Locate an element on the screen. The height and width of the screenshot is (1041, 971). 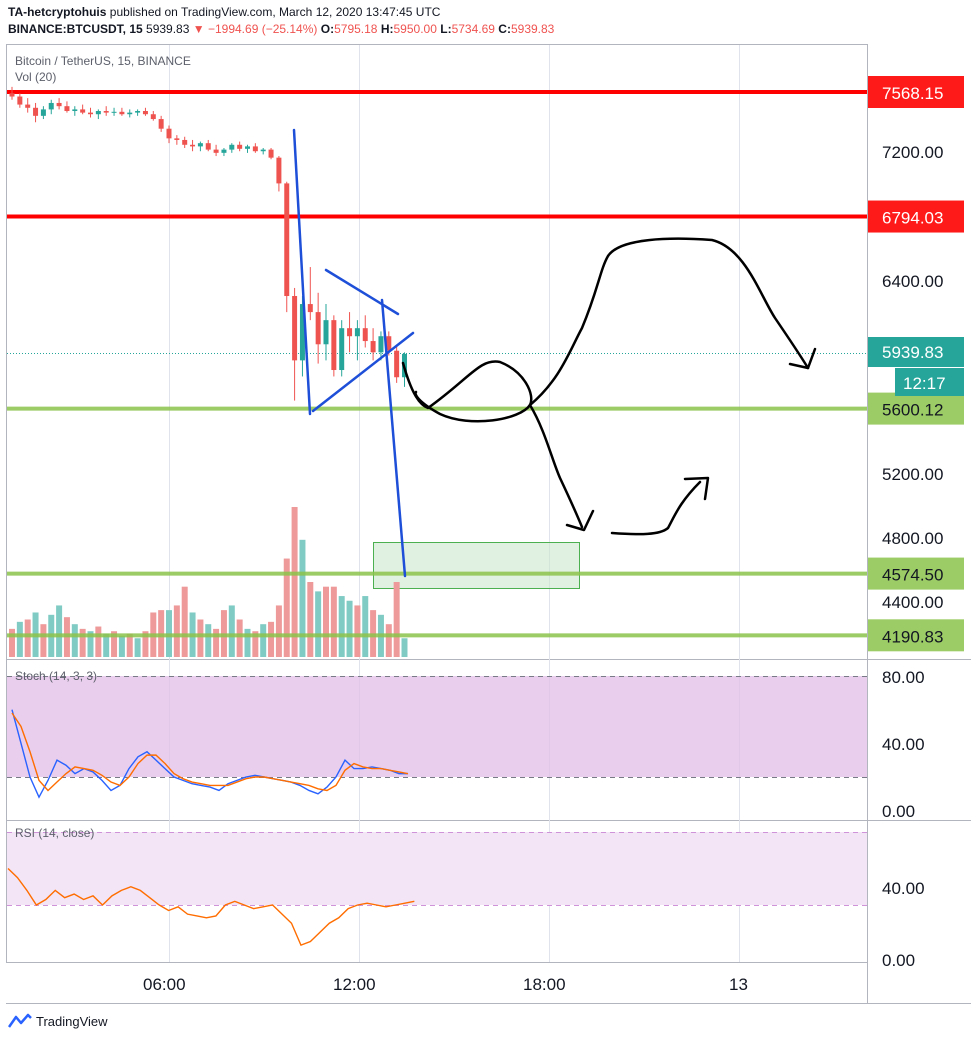
bullish-arrowhead is located at coordinates (802, 358).